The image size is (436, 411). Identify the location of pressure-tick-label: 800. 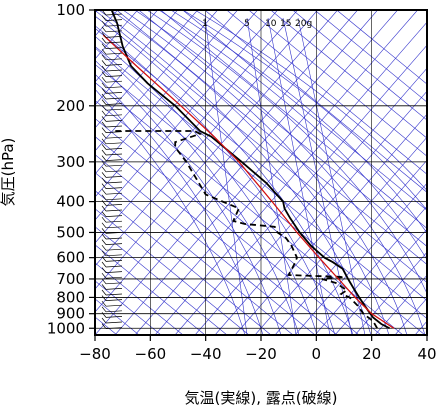
(70, 297).